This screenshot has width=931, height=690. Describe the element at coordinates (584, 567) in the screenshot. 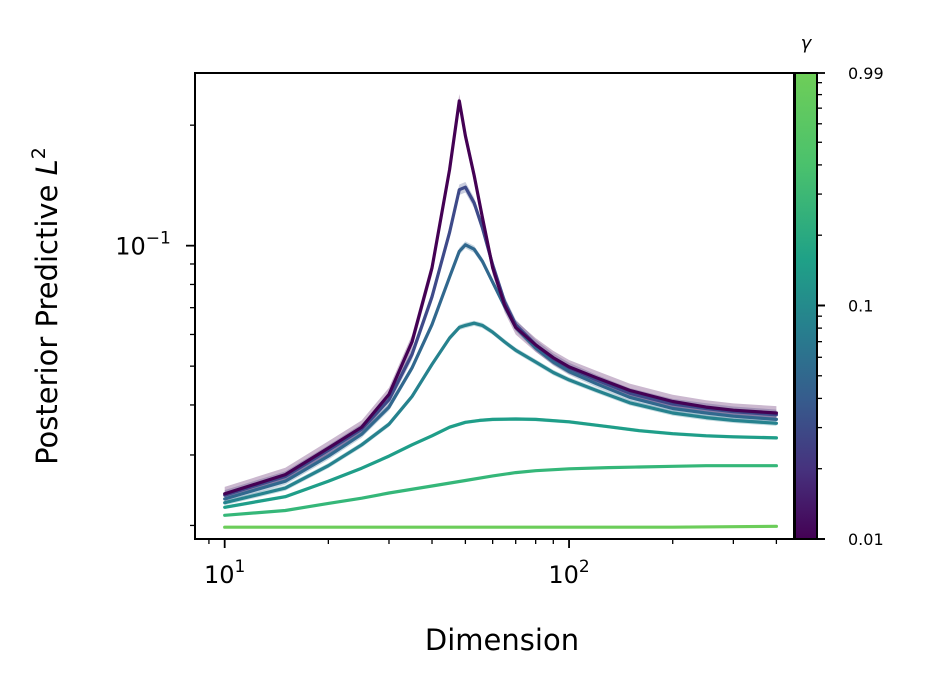

I see `x-tick-exp: 2` at that location.